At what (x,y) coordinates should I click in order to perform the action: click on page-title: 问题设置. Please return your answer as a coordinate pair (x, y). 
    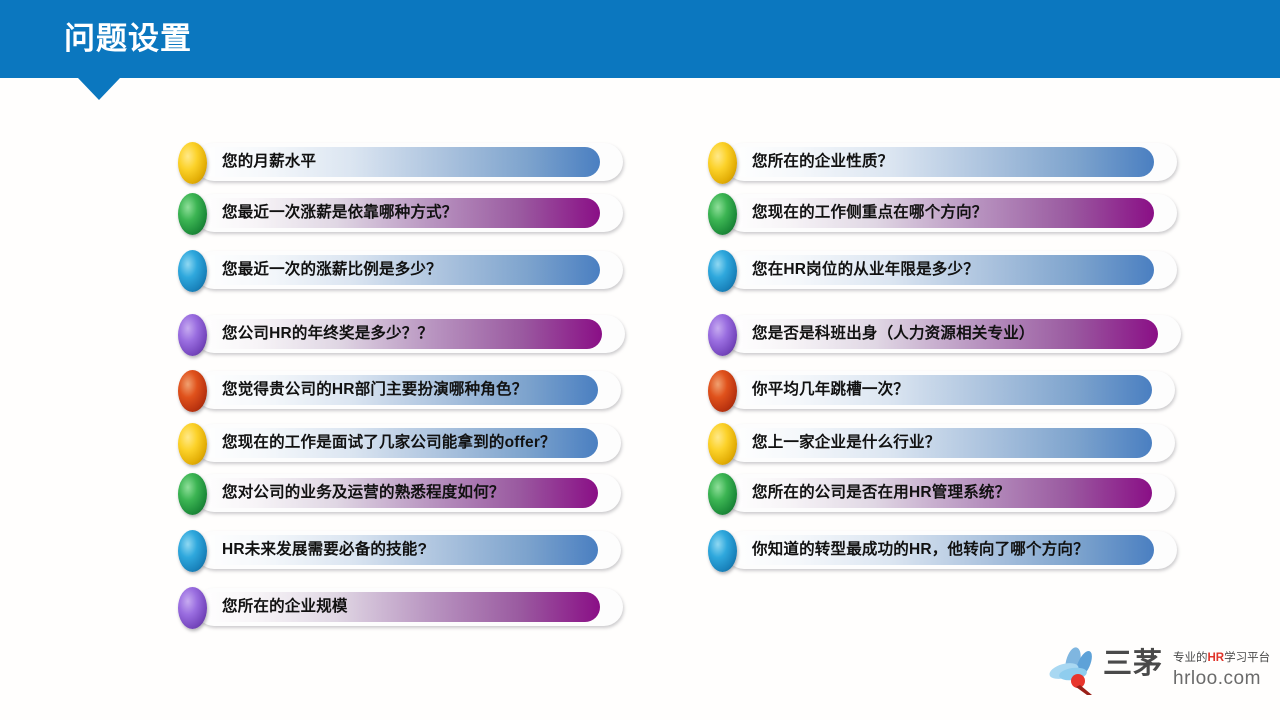
    Looking at the image, I should click on (128, 38).